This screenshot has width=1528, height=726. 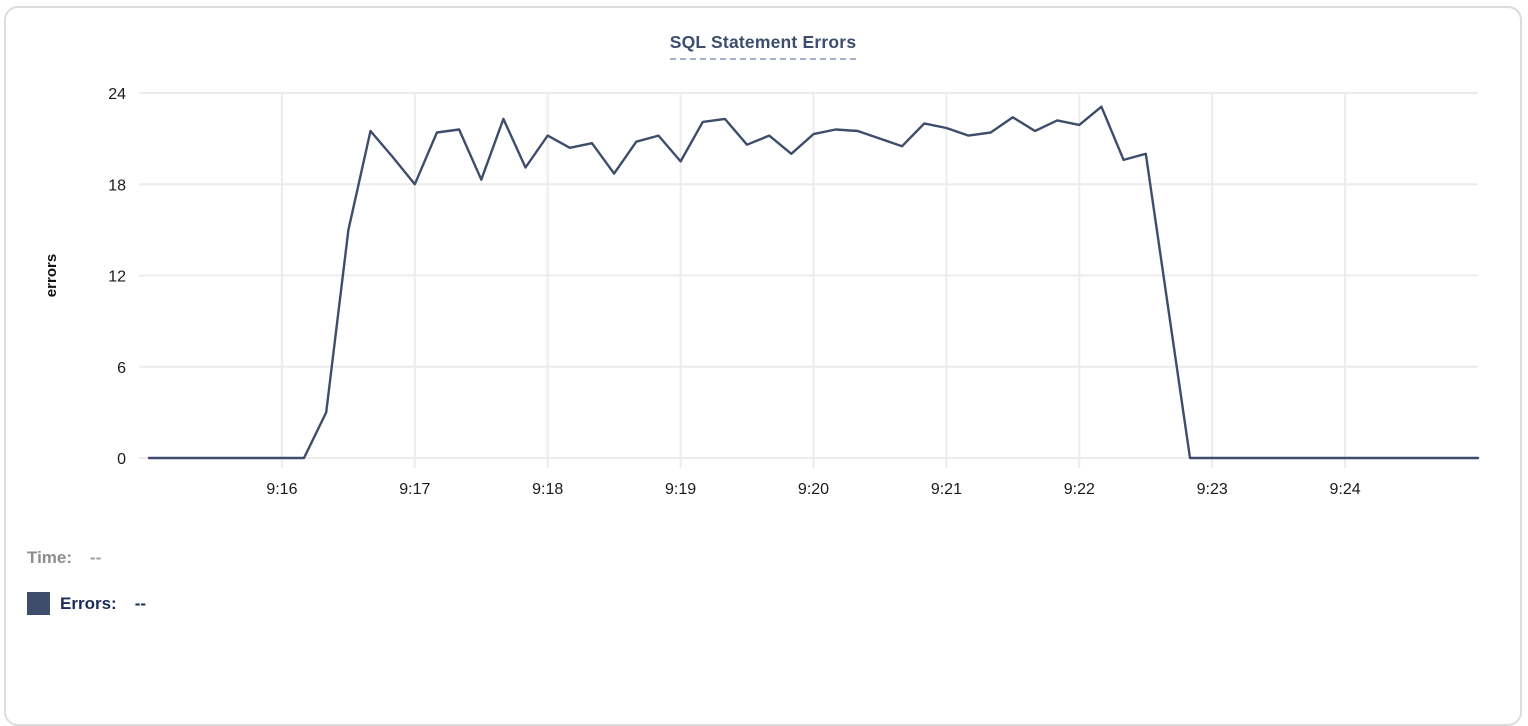 I want to click on errors-label: Errors:, so click(x=88, y=603).